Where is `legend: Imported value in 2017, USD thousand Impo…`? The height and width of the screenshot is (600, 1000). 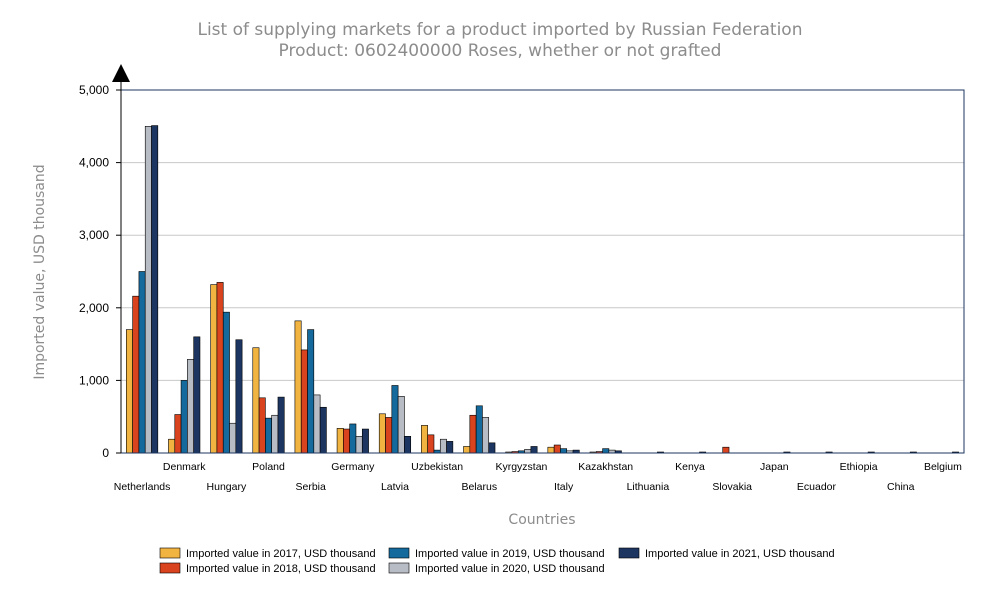 legend: Imported value in 2017, USD thousand Impo… is located at coordinates (497, 561).